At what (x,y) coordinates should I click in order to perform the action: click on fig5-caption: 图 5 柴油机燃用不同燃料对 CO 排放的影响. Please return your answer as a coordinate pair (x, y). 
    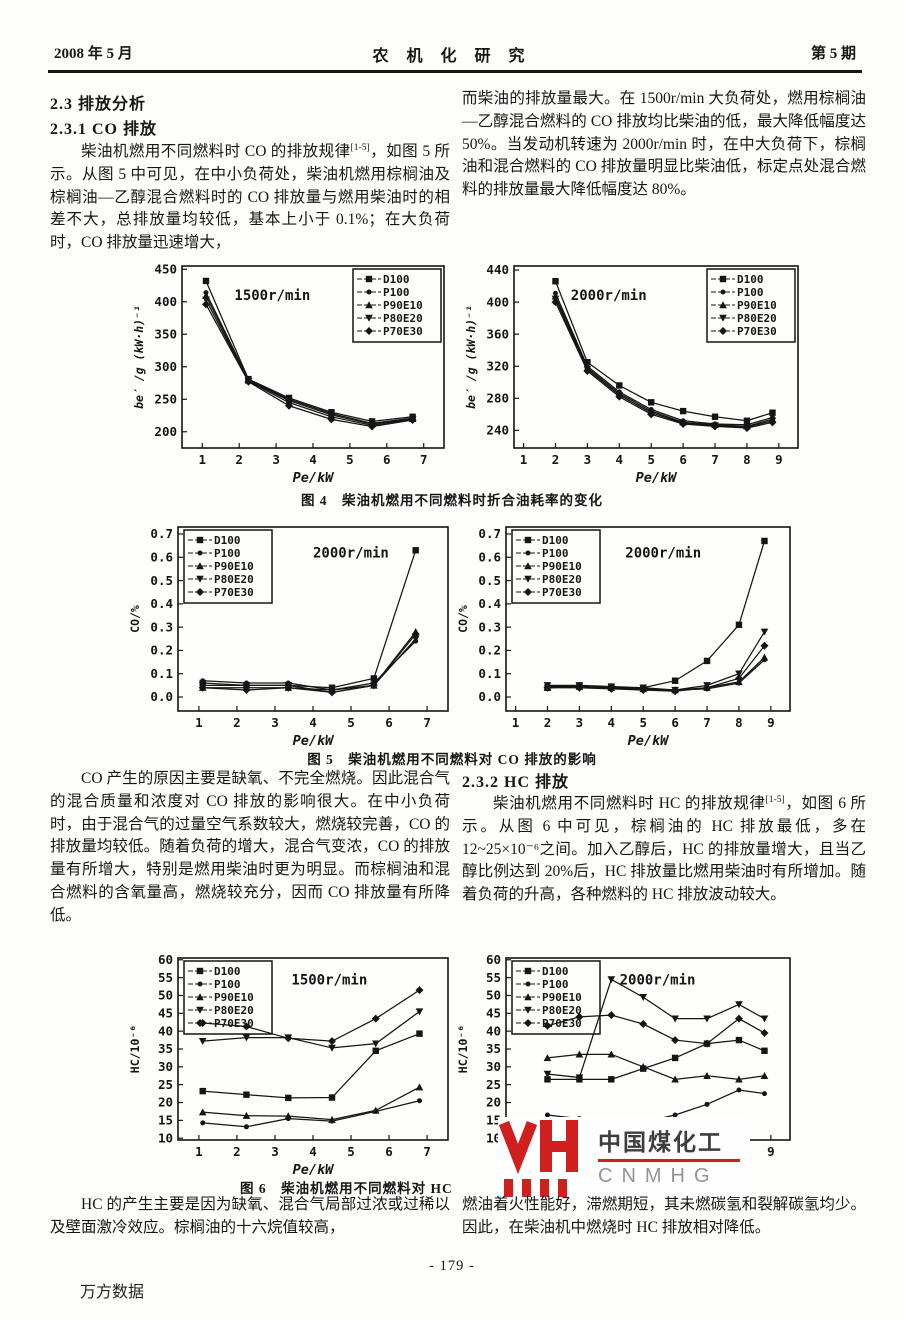
    Looking at the image, I should click on (452, 759).